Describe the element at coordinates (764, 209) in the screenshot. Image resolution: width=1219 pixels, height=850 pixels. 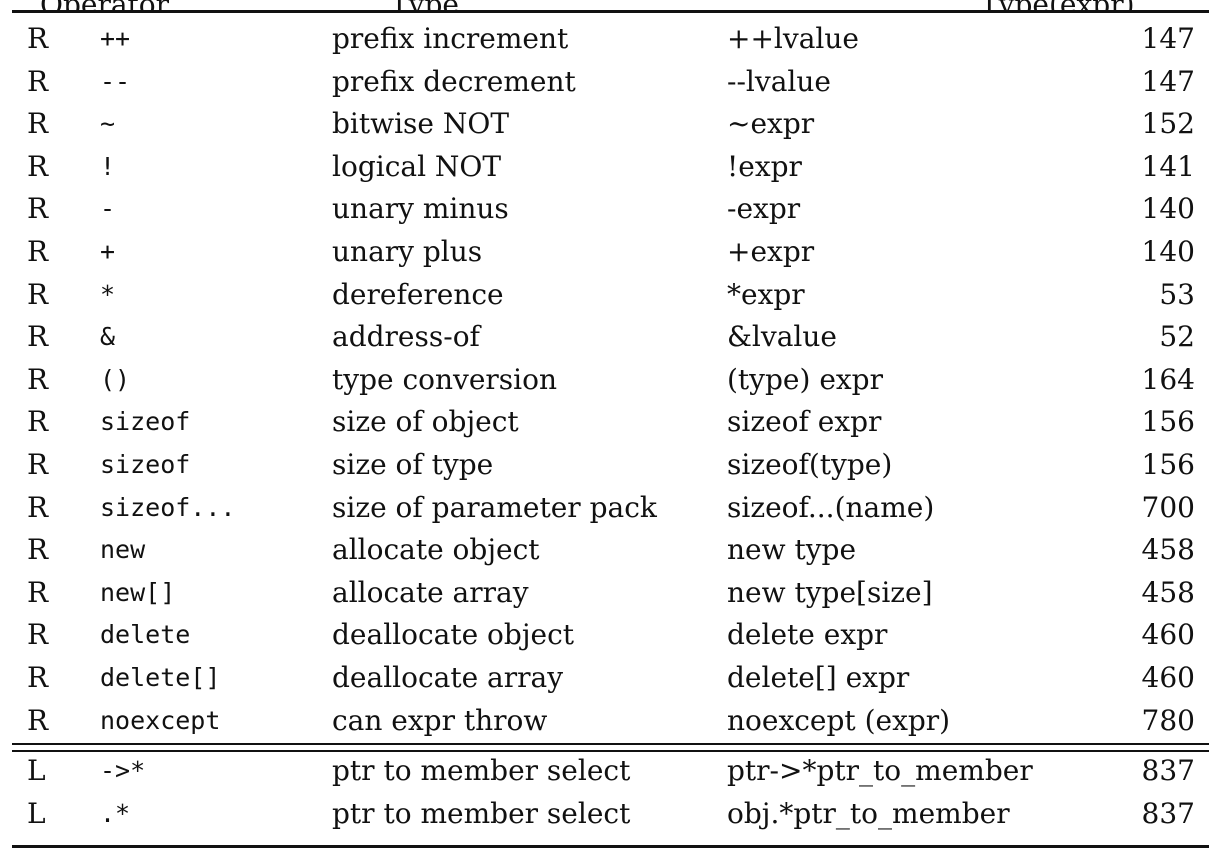
I see `usage-cell: -expr` at that location.